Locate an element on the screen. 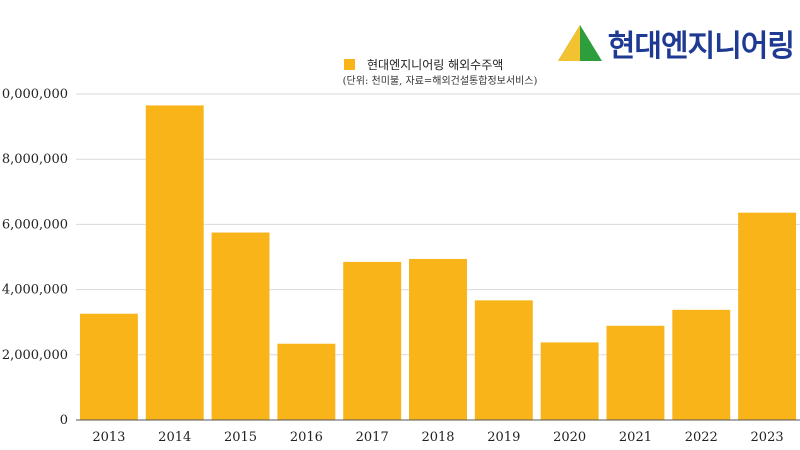  logo-text: 현대엔지니어링 is located at coordinates (701, 46).